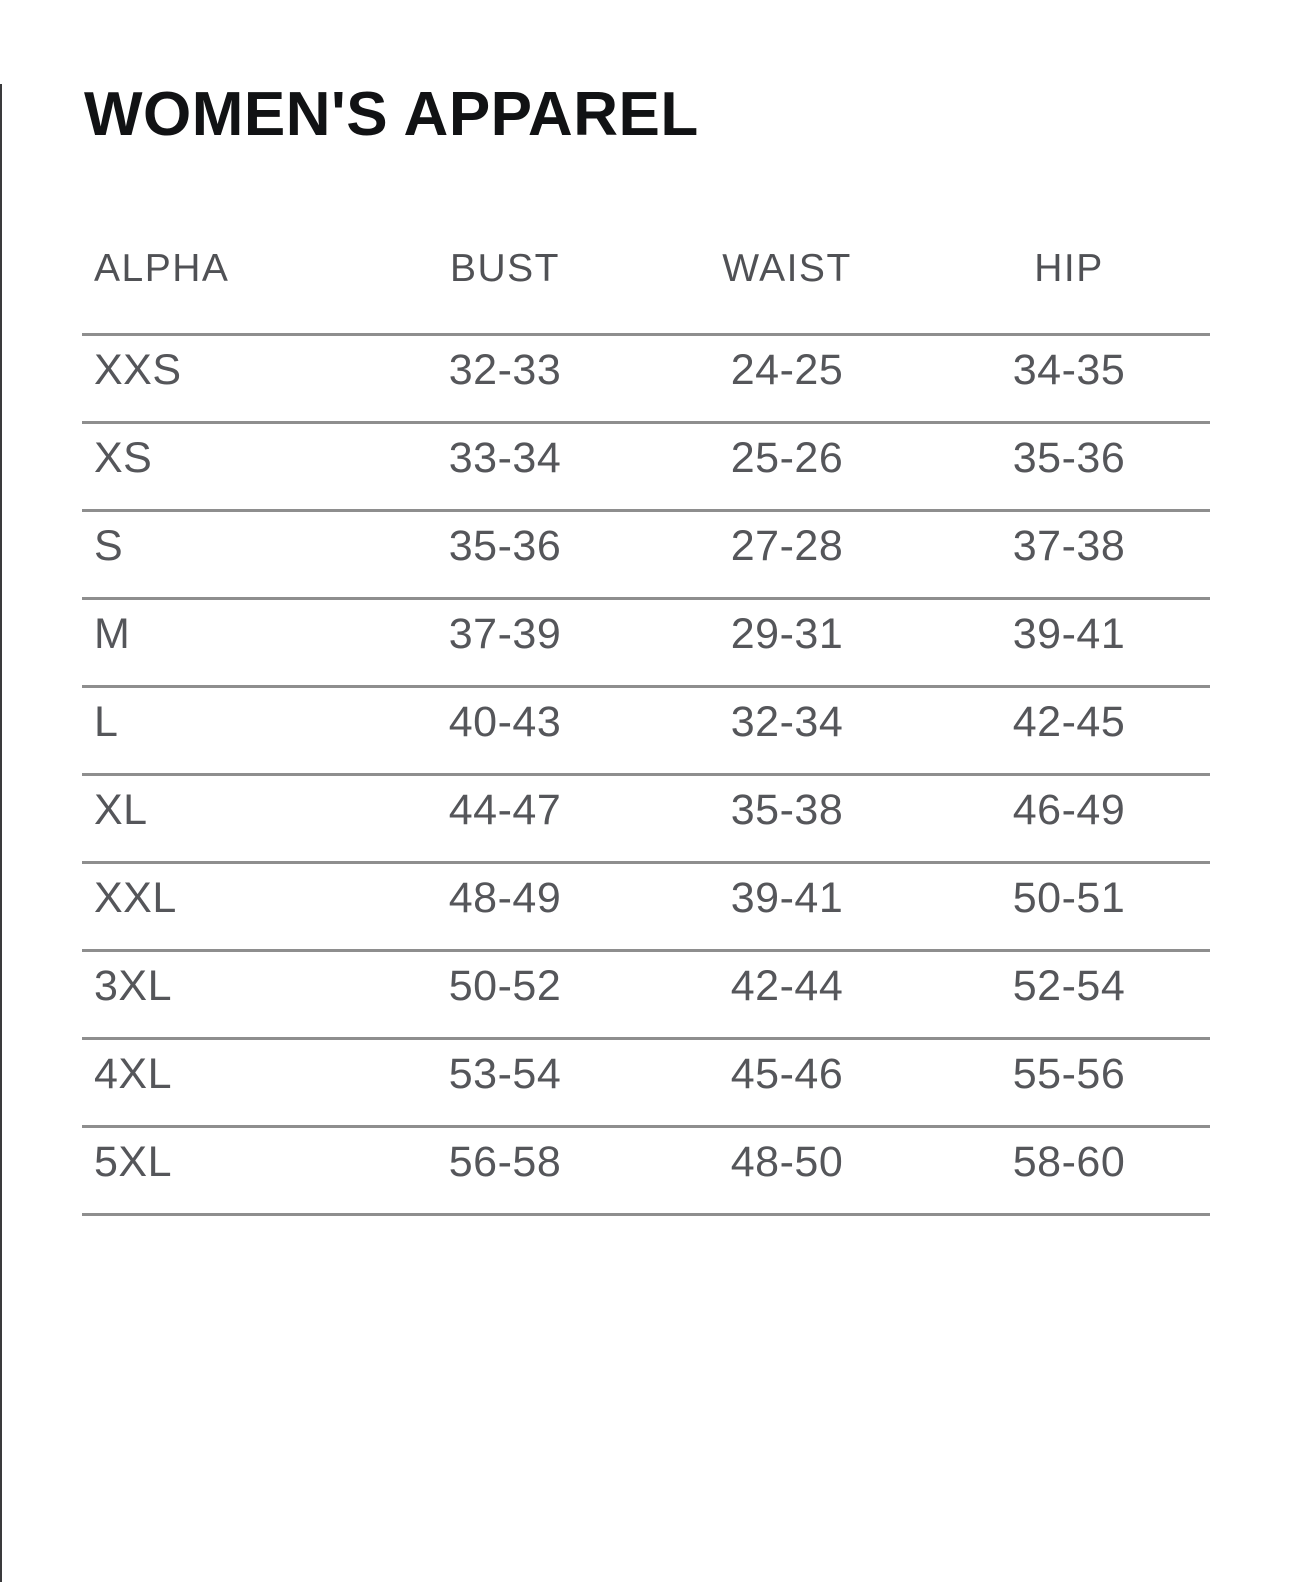  What do you see at coordinates (112, 633) in the screenshot?
I see `cell-alpha-size: M` at bounding box center [112, 633].